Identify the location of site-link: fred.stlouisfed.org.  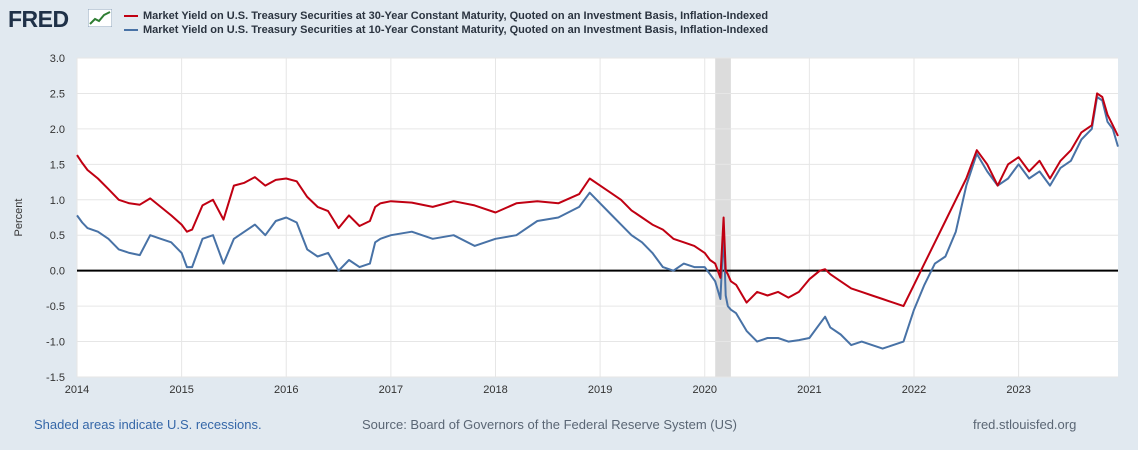
(1025, 424).